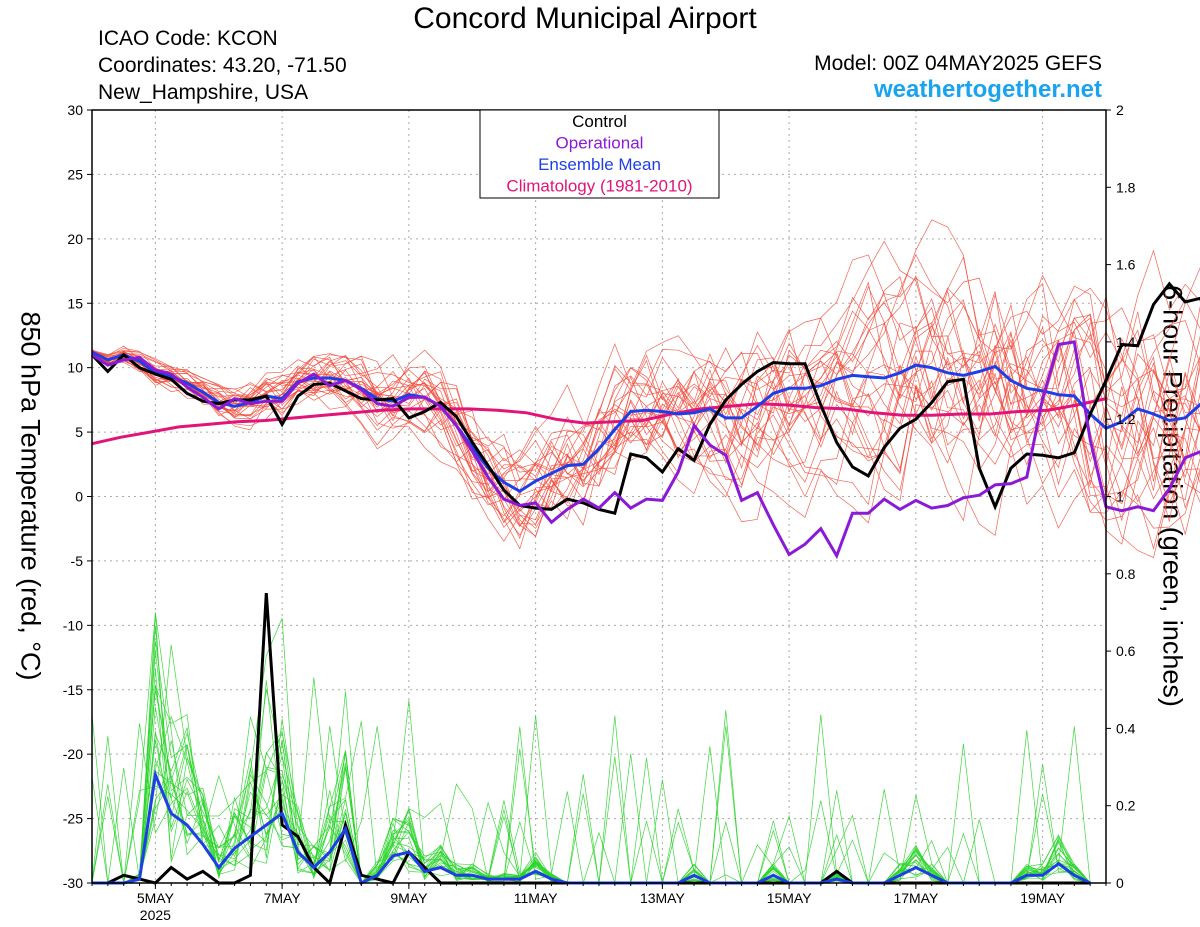 The height and width of the screenshot is (927, 1200). What do you see at coordinates (156, 898) in the screenshot?
I see `x-tick-label: 5MAY` at bounding box center [156, 898].